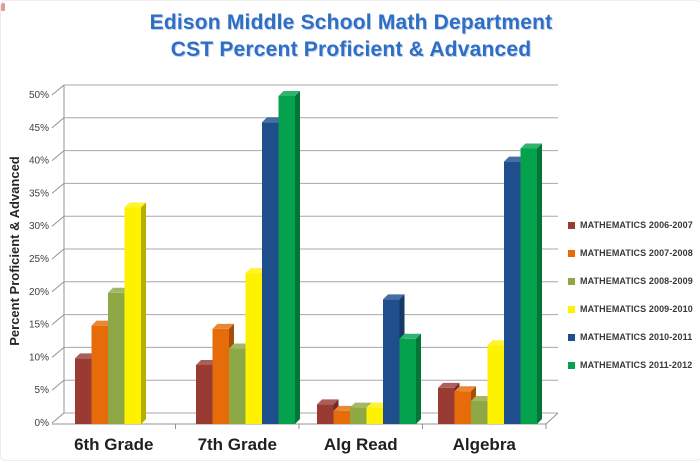 This screenshot has height=461, width=700. What do you see at coordinates (39, 193) in the screenshot?
I see `y-tick-label: 35%` at bounding box center [39, 193].